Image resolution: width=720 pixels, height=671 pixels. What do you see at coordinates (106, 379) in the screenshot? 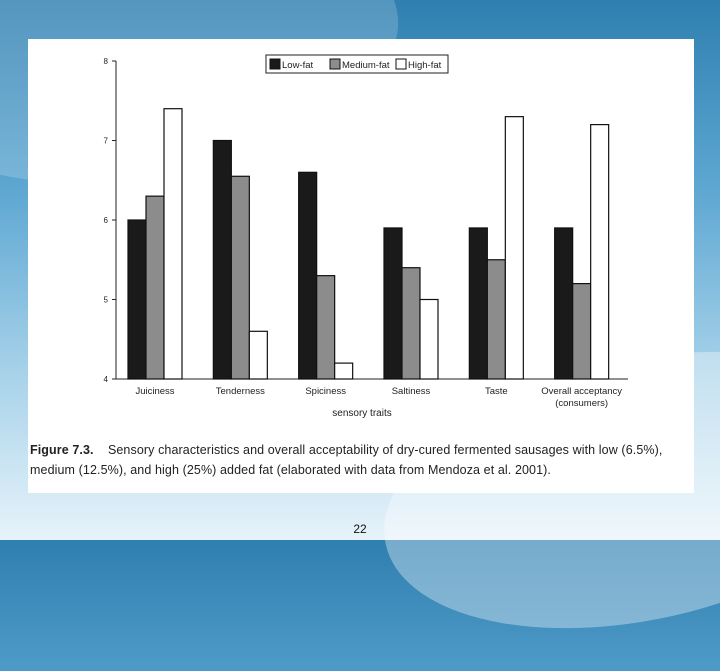
I see `y-tick-label: 4` at bounding box center [106, 379].